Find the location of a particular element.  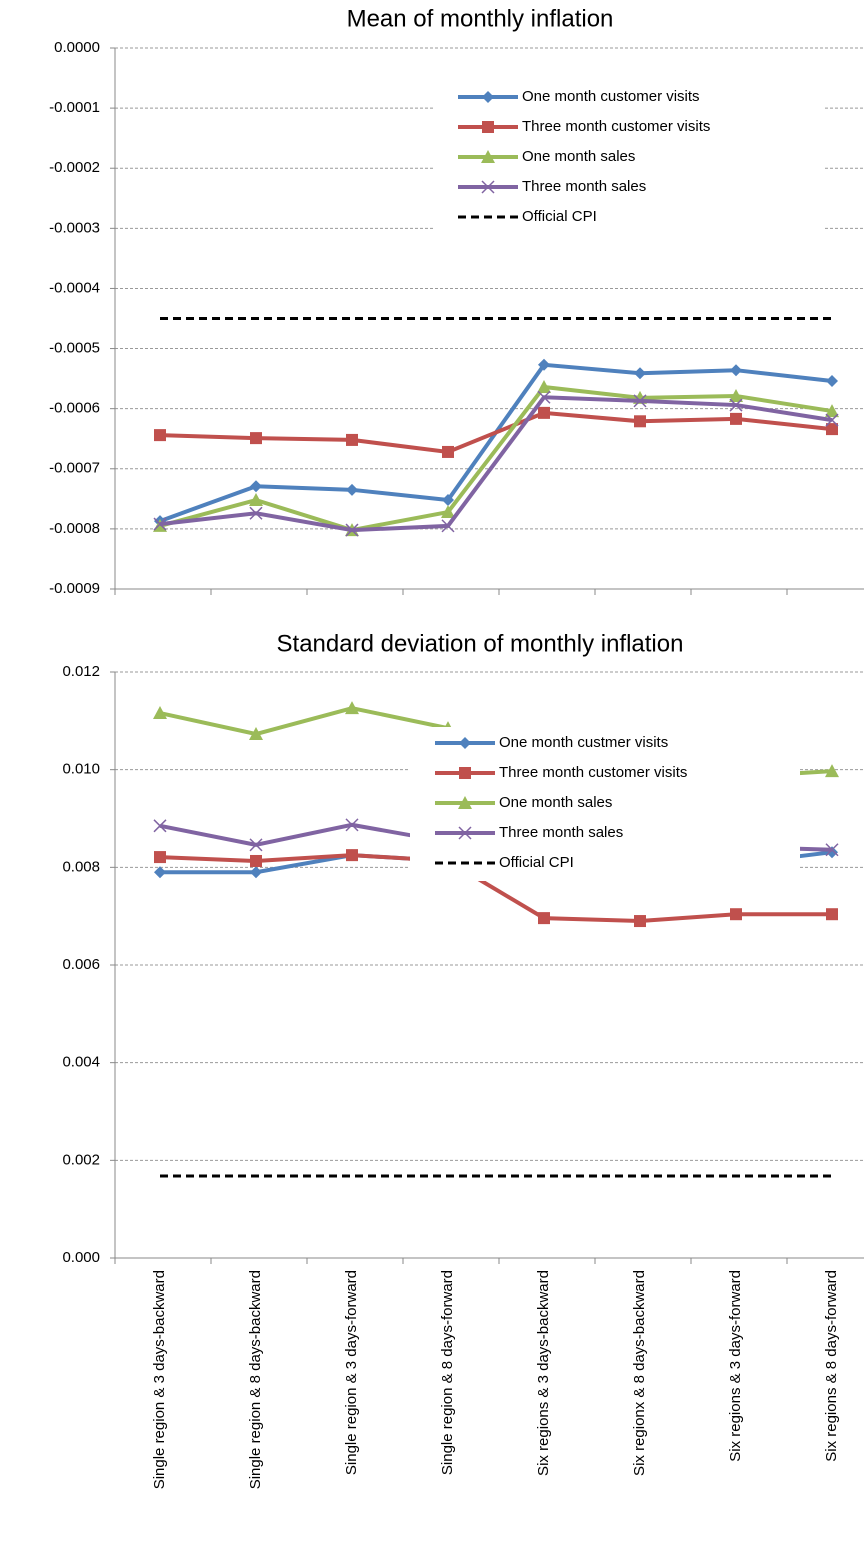

legend-label: One month custmer visits is located at coordinates (583, 742).